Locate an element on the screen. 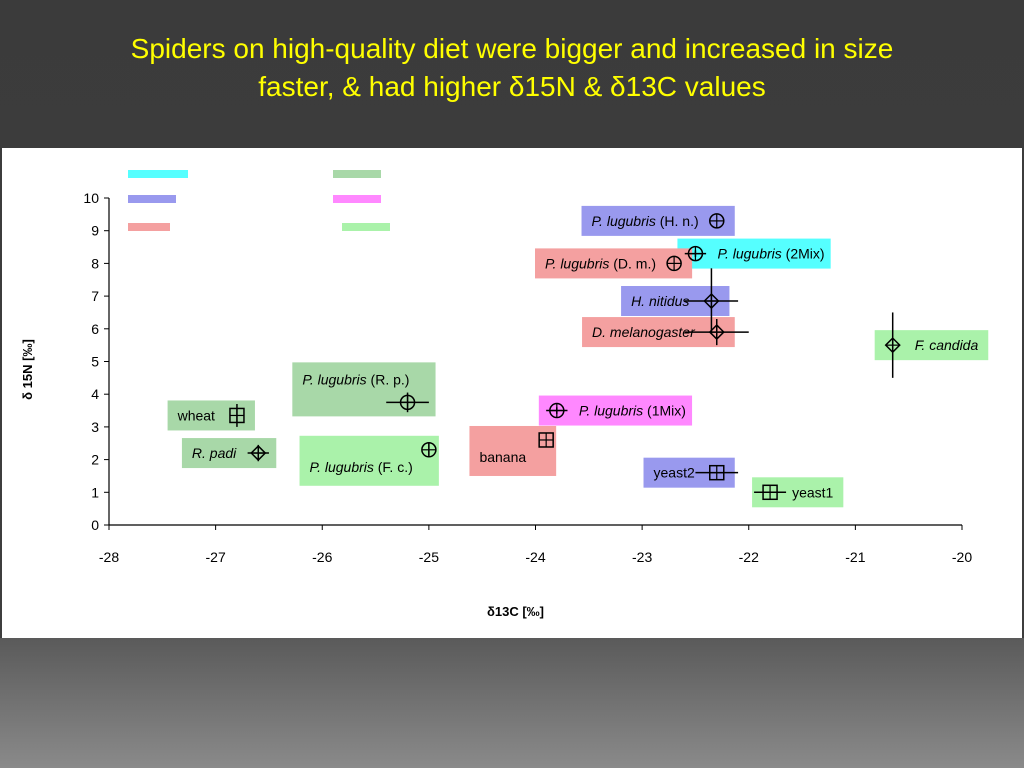 Image resolution: width=1024 pixels, height=768 pixels. x-tick-label: -28 is located at coordinates (109, 557).